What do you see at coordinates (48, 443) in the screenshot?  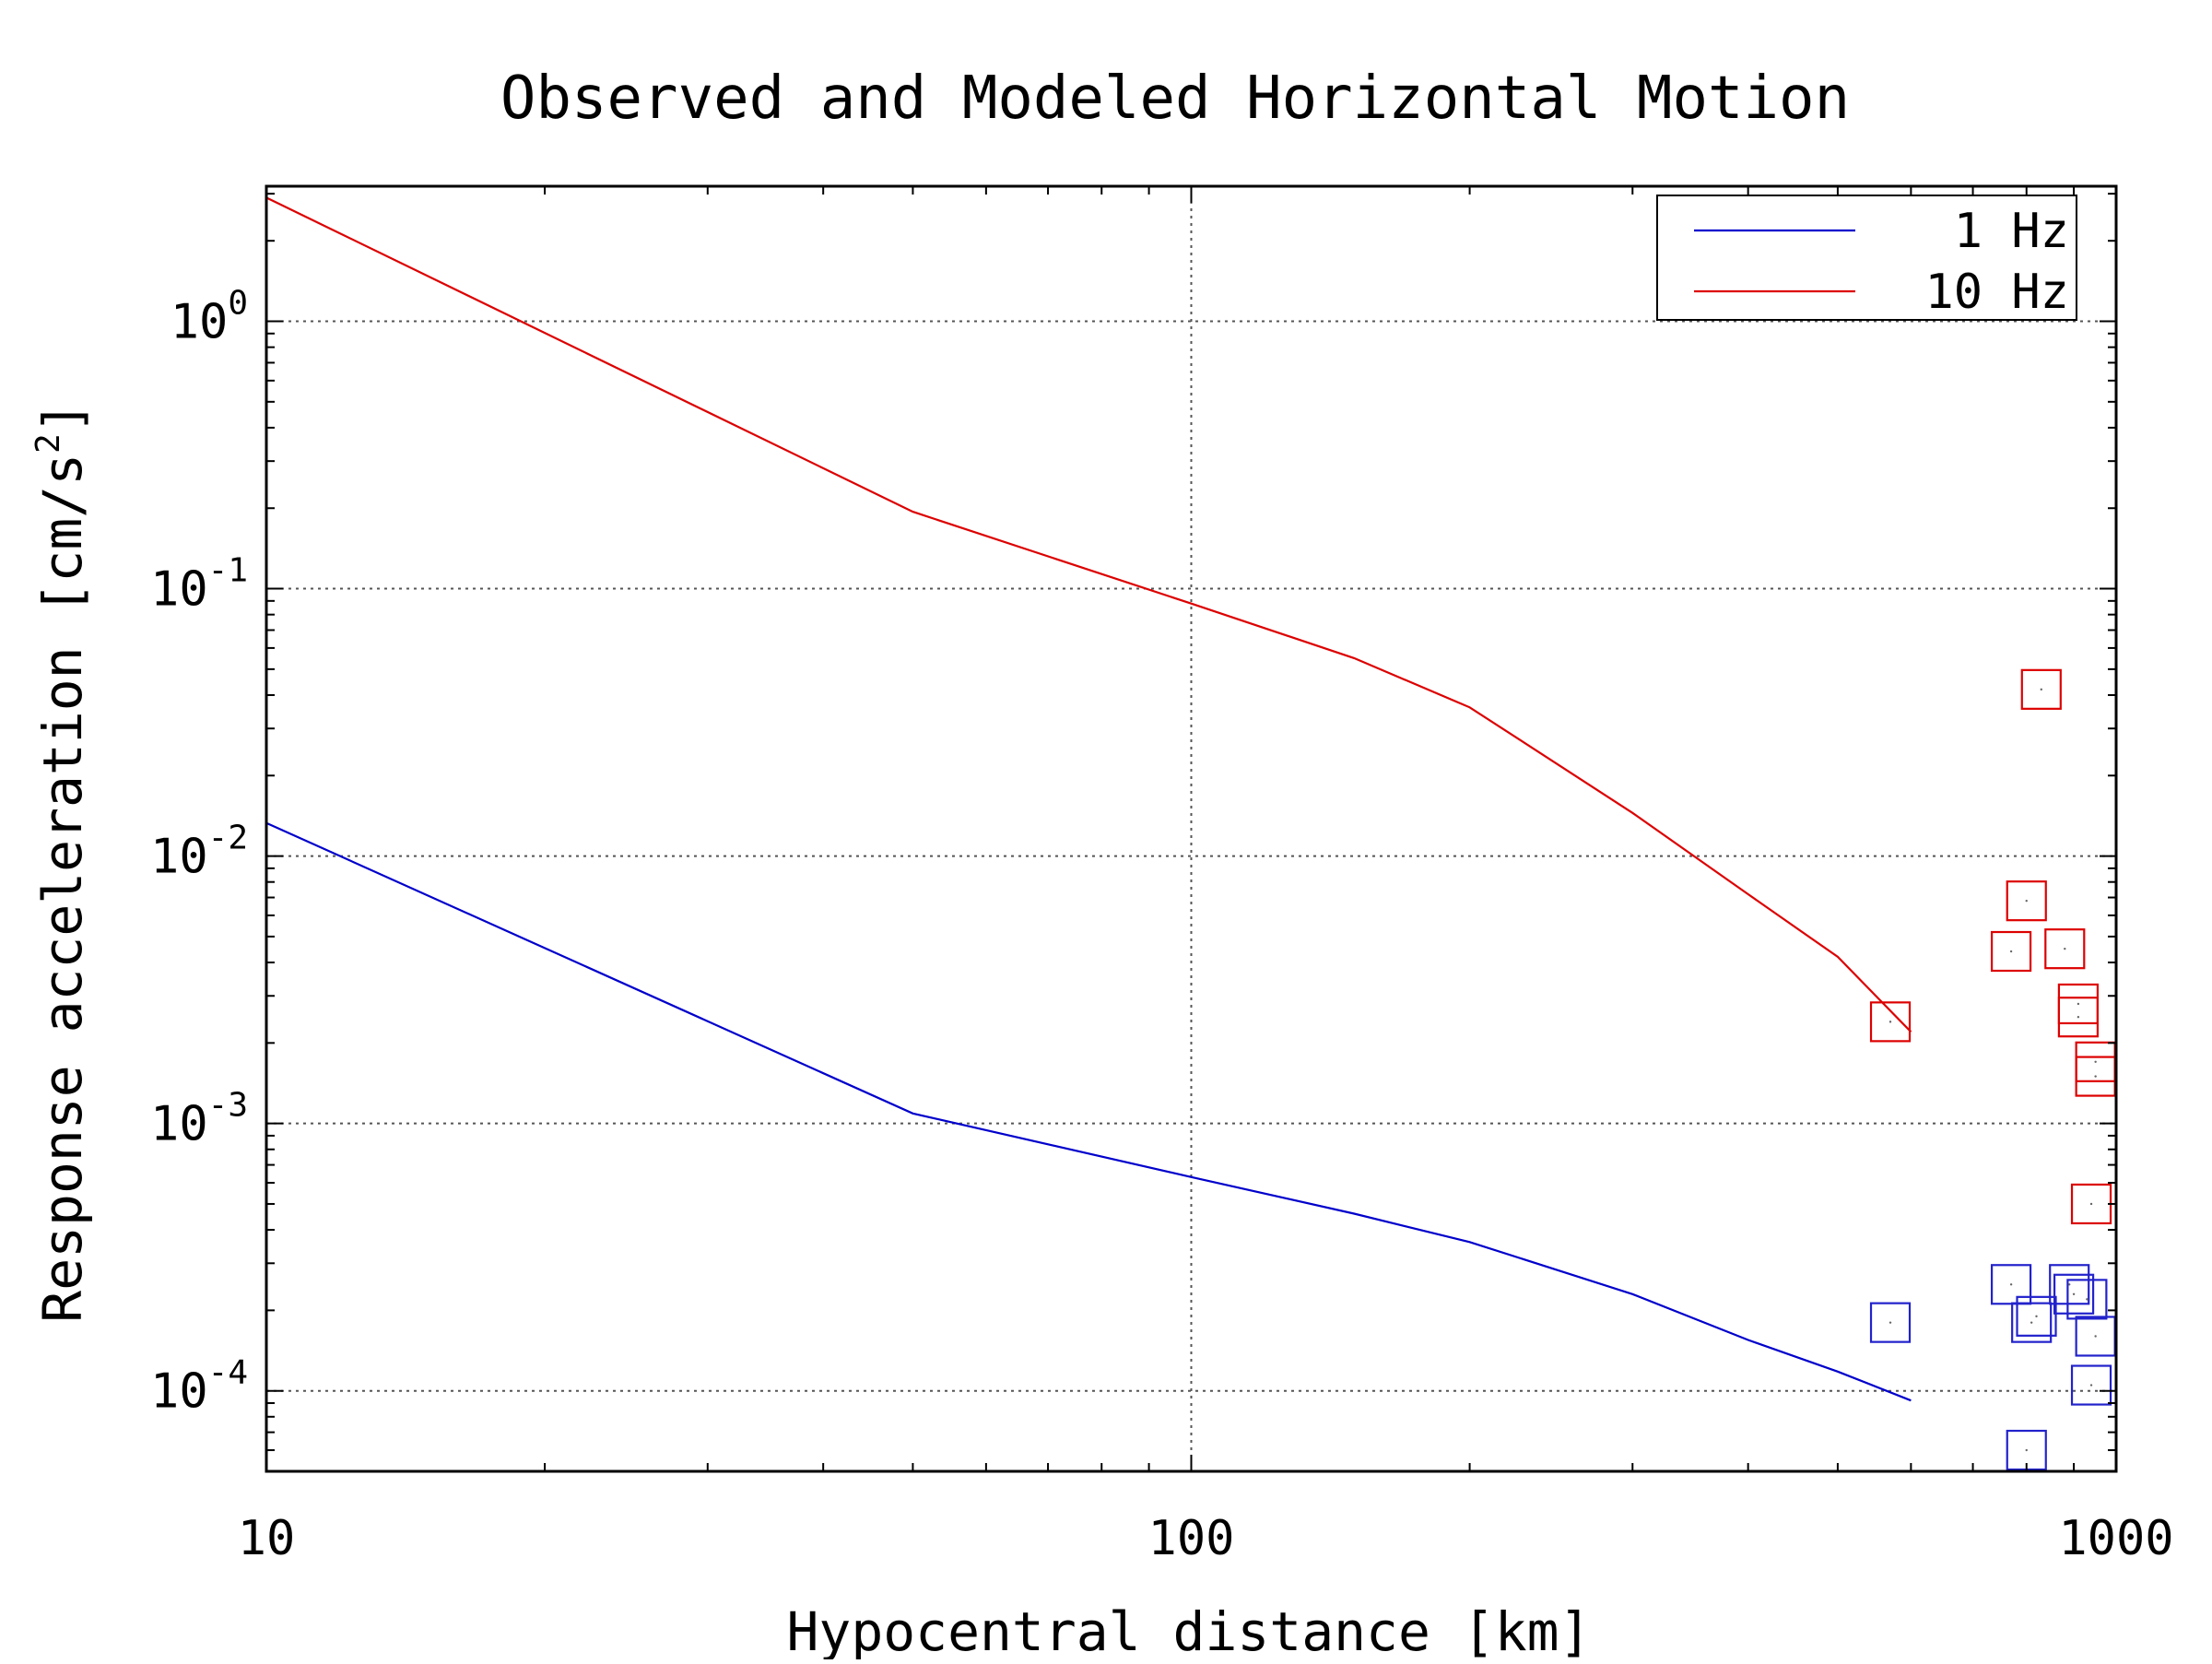 I see `y-axis-label-sup: 2` at bounding box center [48, 443].